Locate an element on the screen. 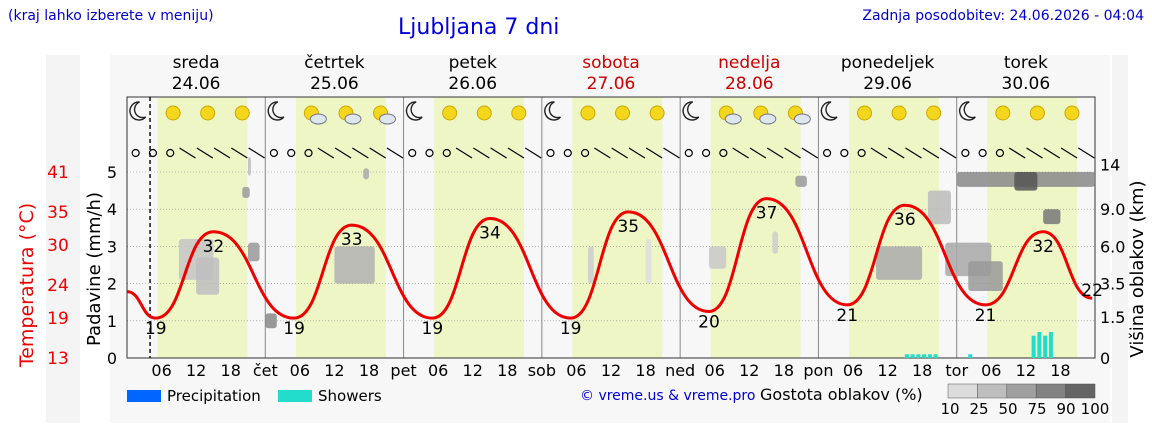 Image resolution: width=1152 pixels, height=443 pixels. day-abbr-tick: sob is located at coordinates (542, 370).